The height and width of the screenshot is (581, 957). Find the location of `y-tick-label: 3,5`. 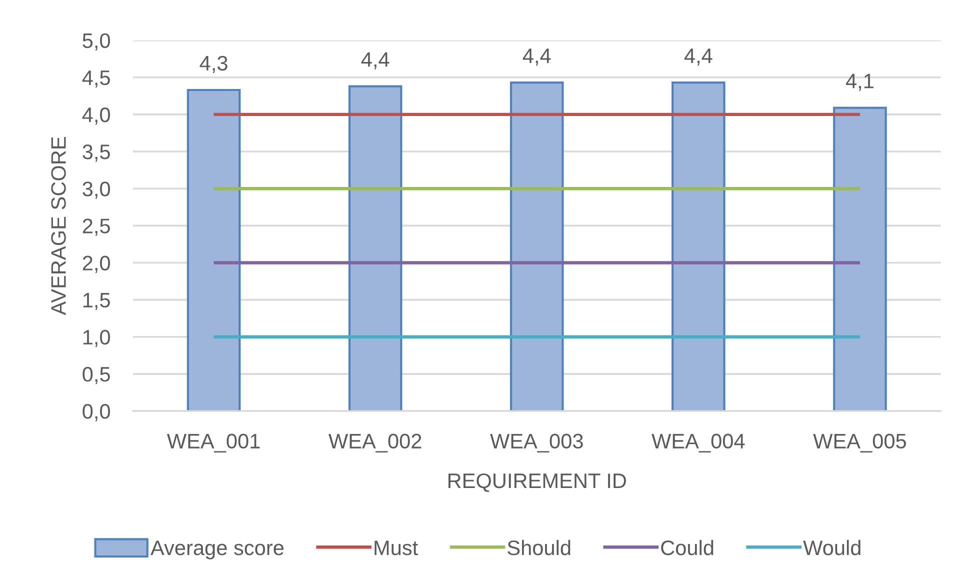

y-tick-label: 3,5 is located at coordinates (96, 153).